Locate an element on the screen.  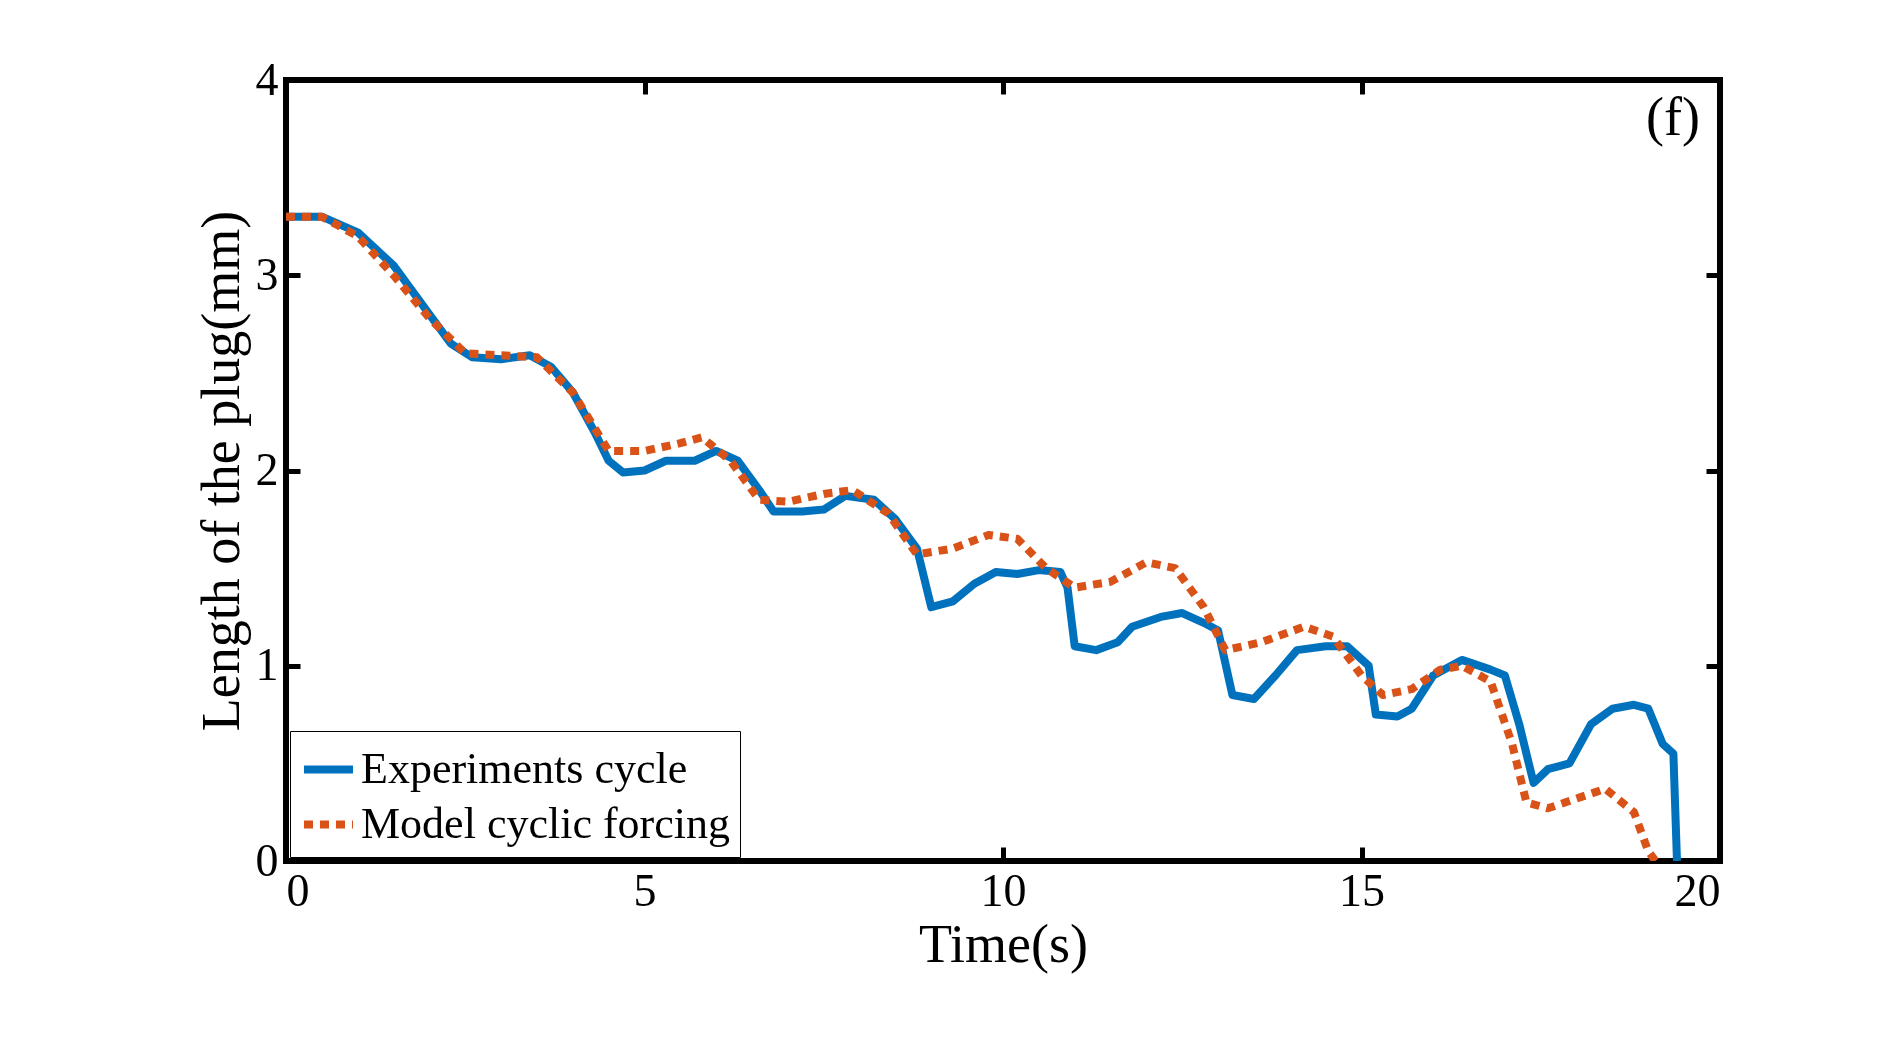
y-tick-label: 4 is located at coordinates (267, 79).